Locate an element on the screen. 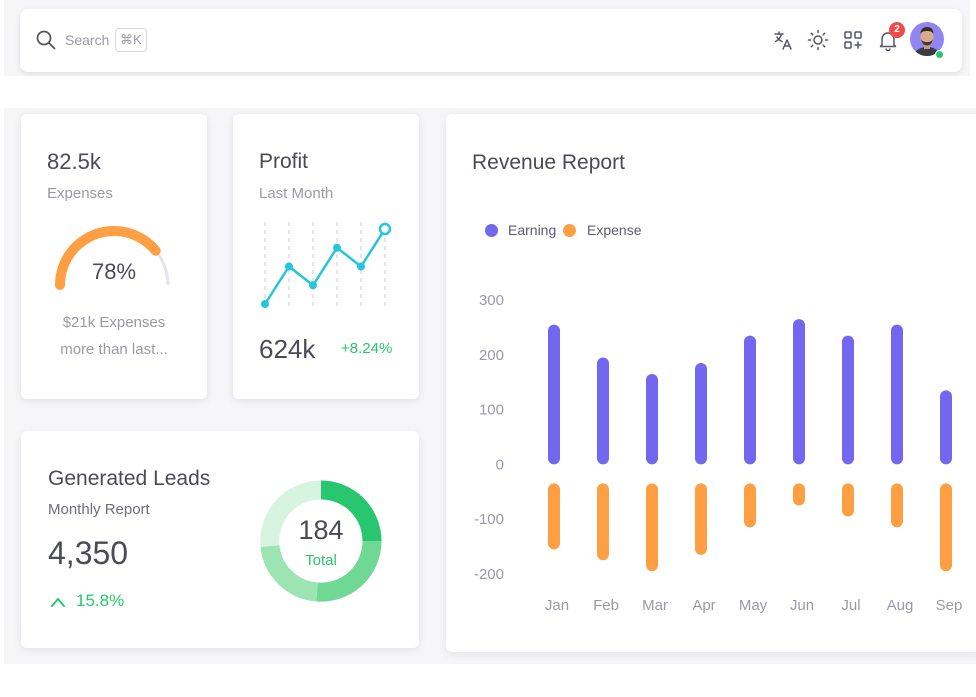  leads-donut is located at coordinates (321, 541).